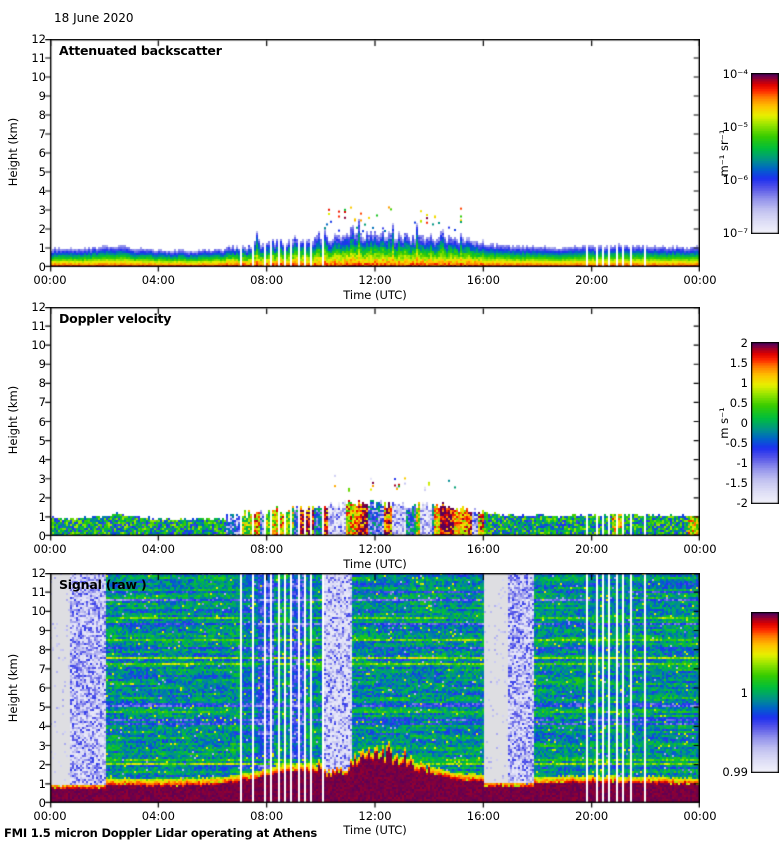 This screenshot has height=850, width=780. I want to click on panel-title-backscatter: Attenuated backscatter, so click(140, 50).